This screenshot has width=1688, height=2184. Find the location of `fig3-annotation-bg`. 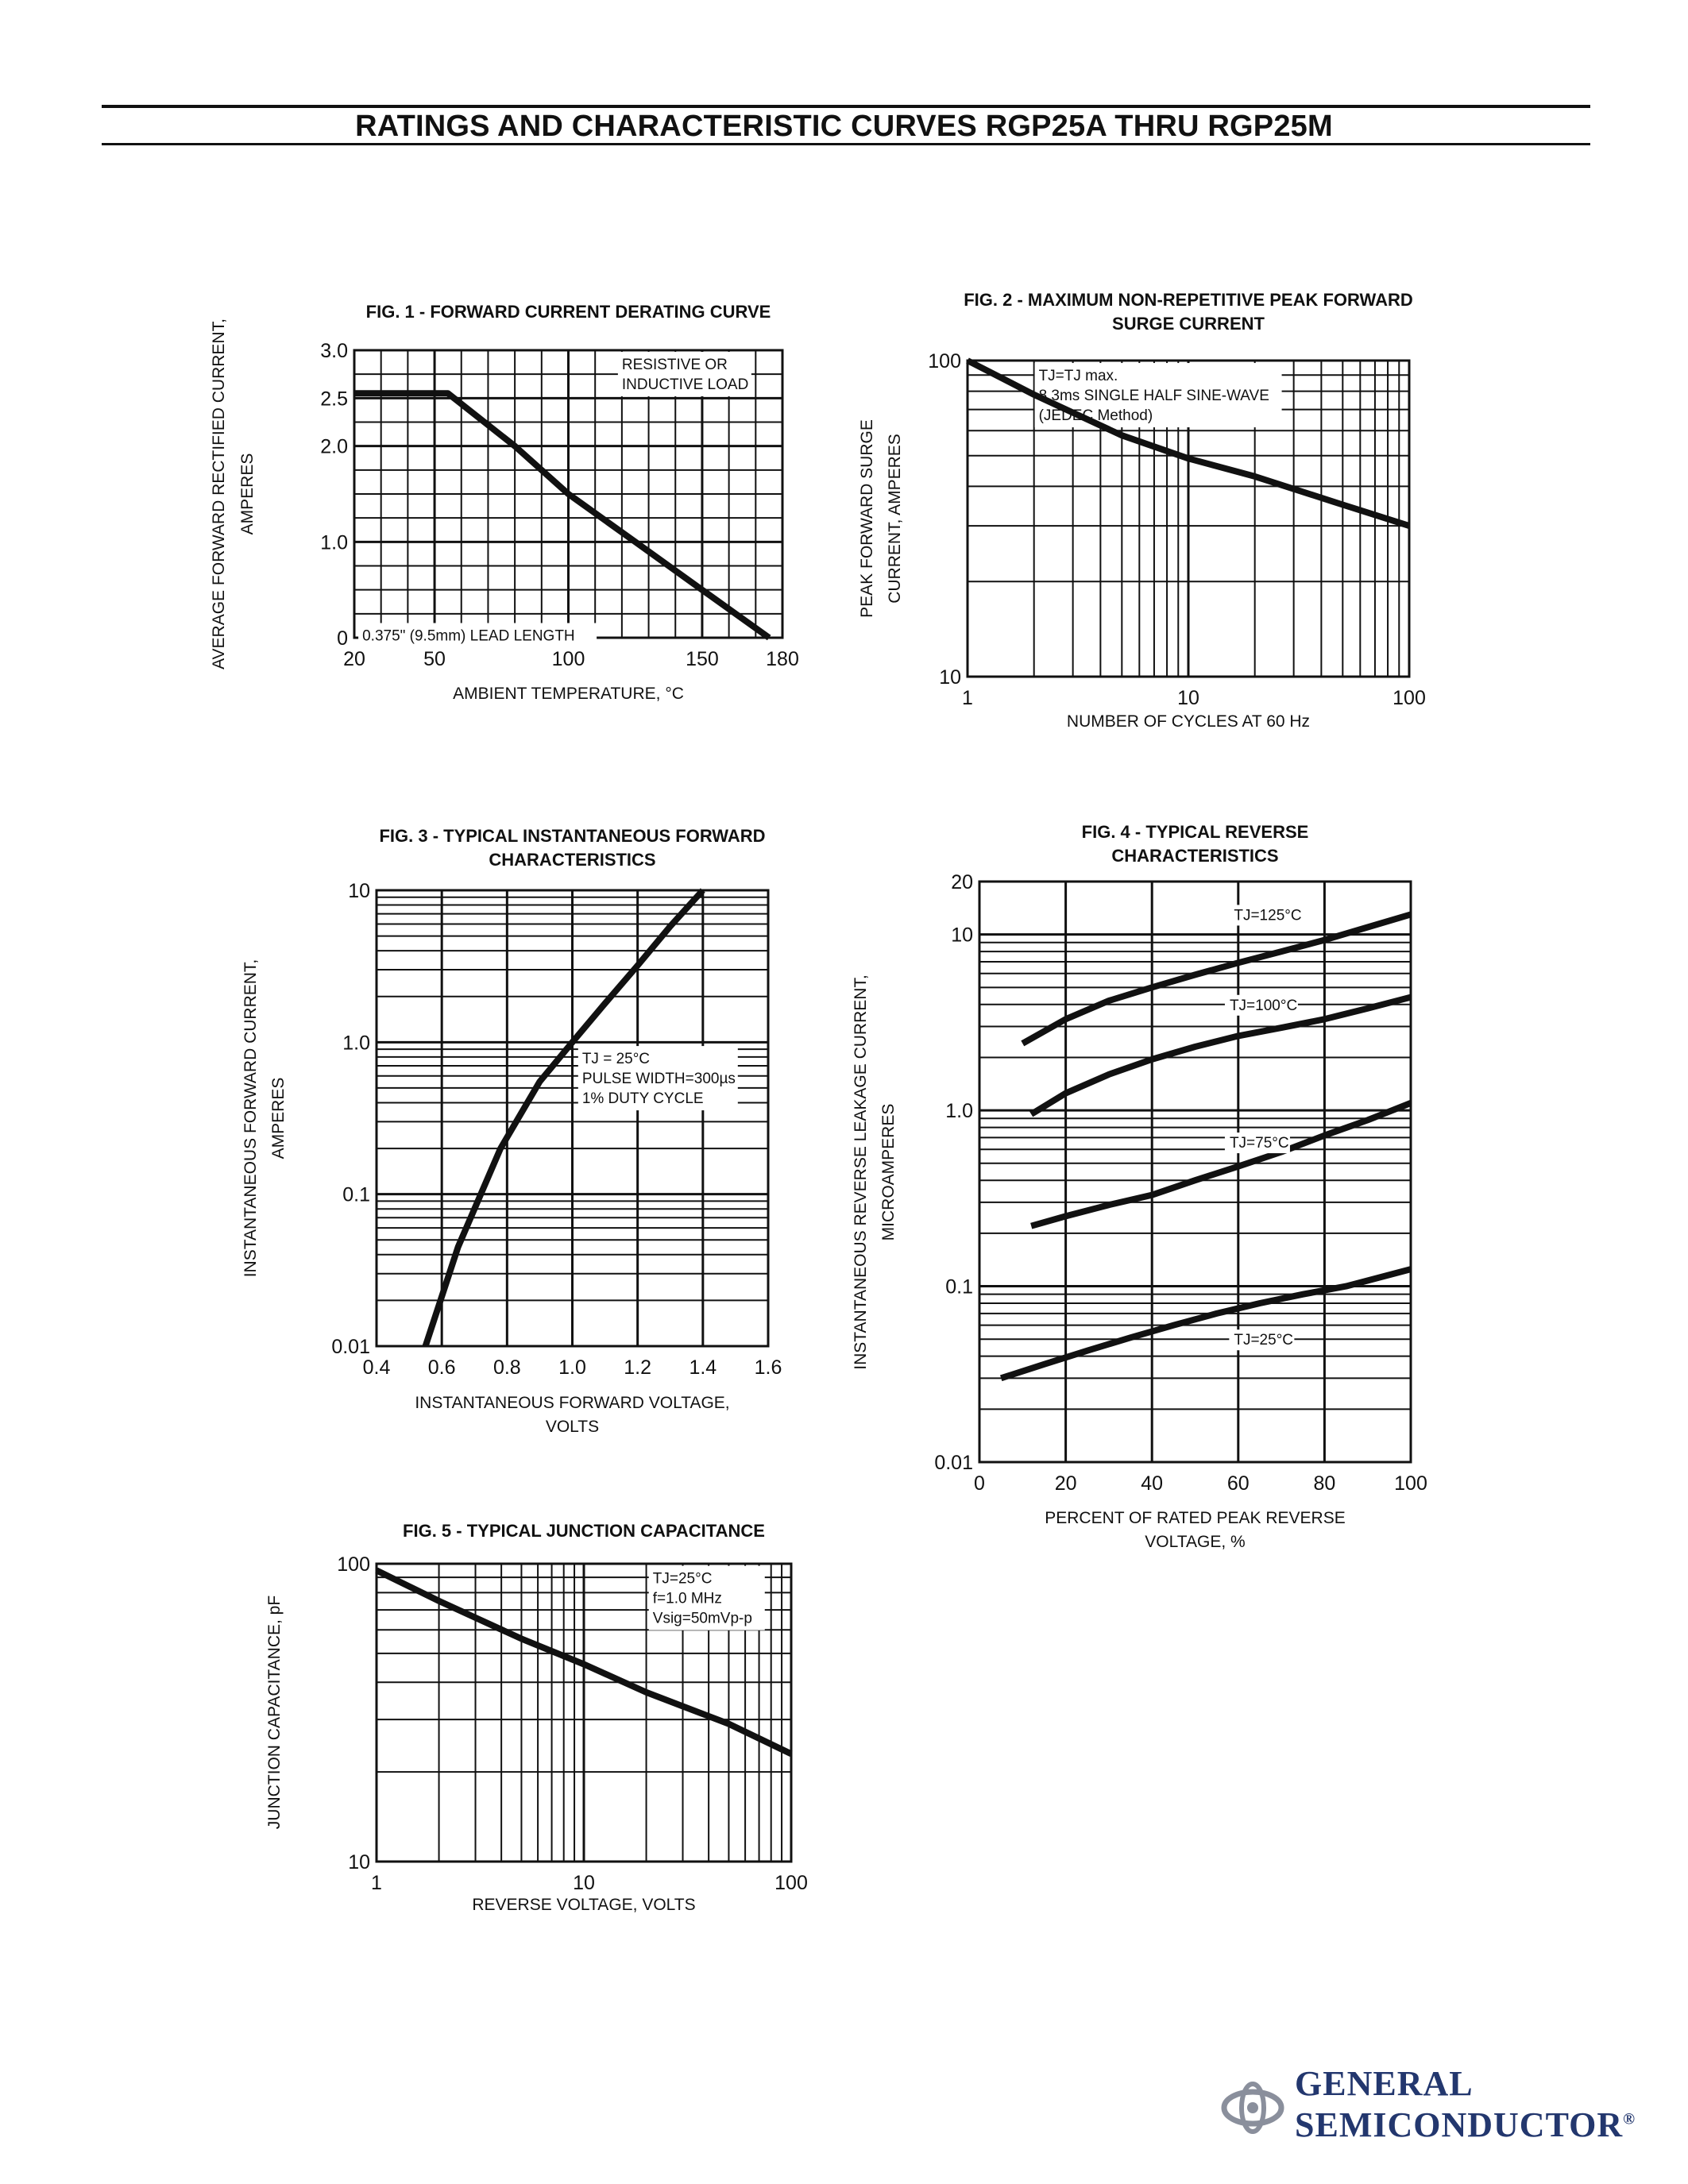

fig3-annotation-bg is located at coordinates (657, 1078).